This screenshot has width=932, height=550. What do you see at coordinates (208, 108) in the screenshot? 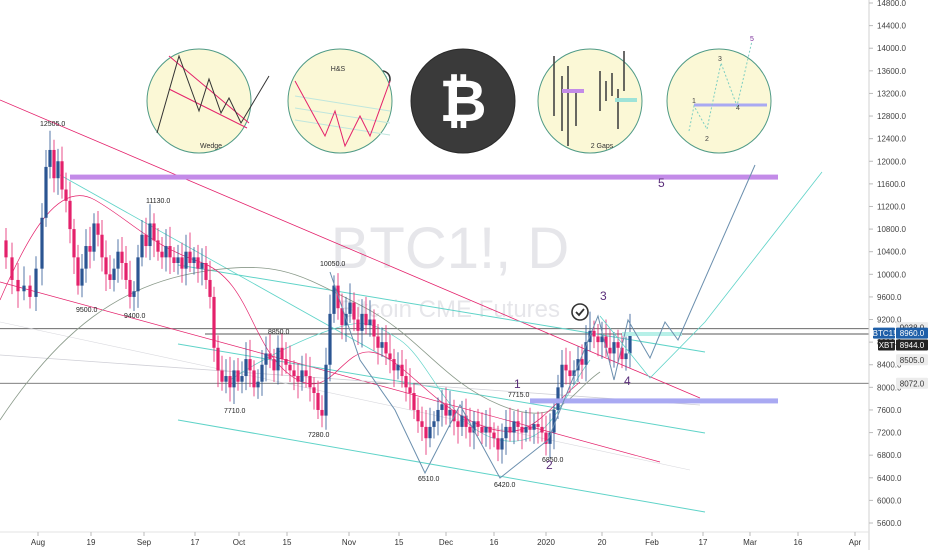
I see `wedge-lower-line` at bounding box center [208, 108].